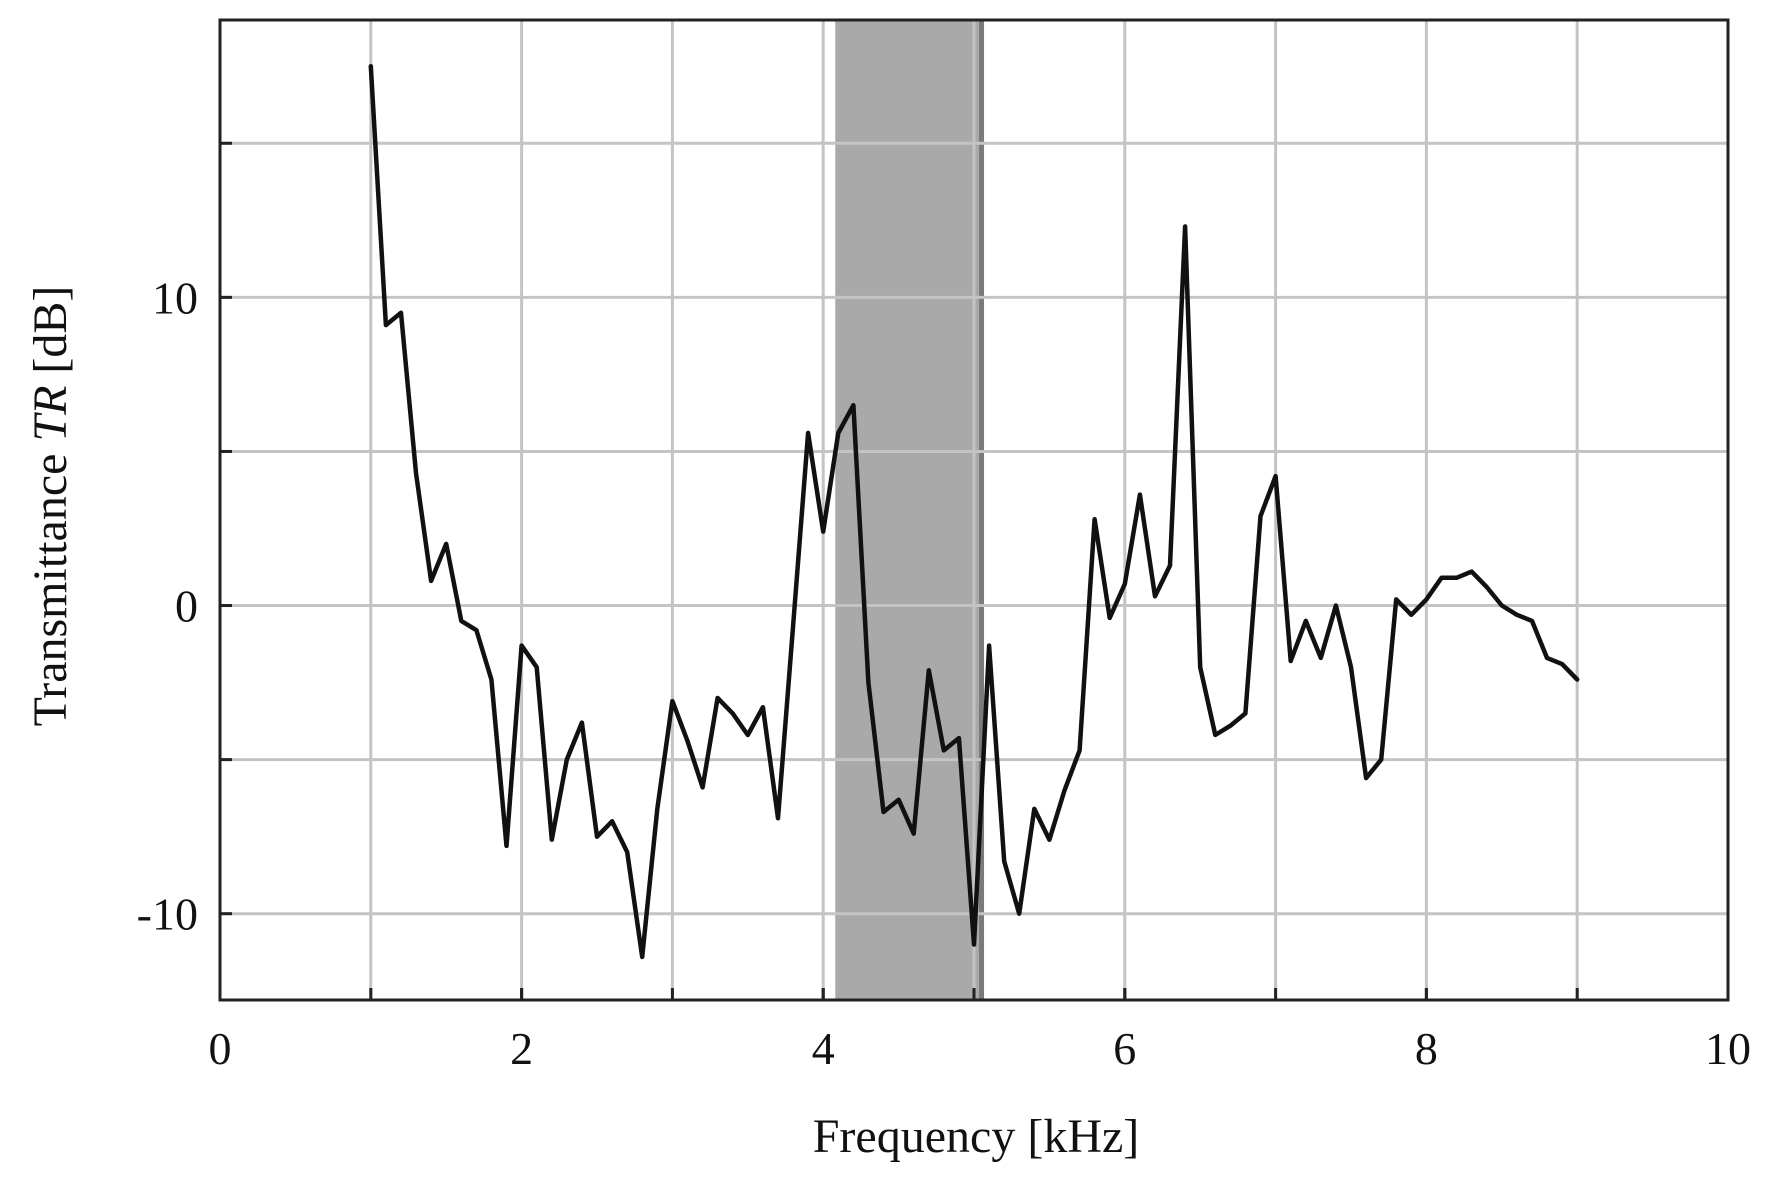  Describe the element at coordinates (521, 1048) in the screenshot. I see `x-tick-label: 2` at that location.